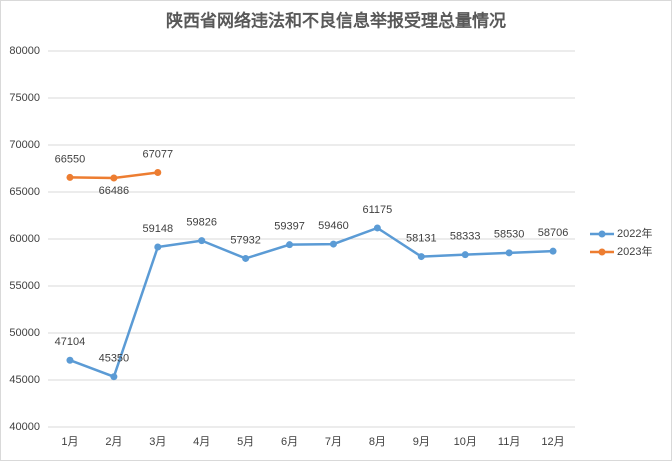 Image resolution: width=672 pixels, height=466 pixels. What do you see at coordinates (70, 159) in the screenshot?
I see `data-label: 66550` at bounding box center [70, 159].